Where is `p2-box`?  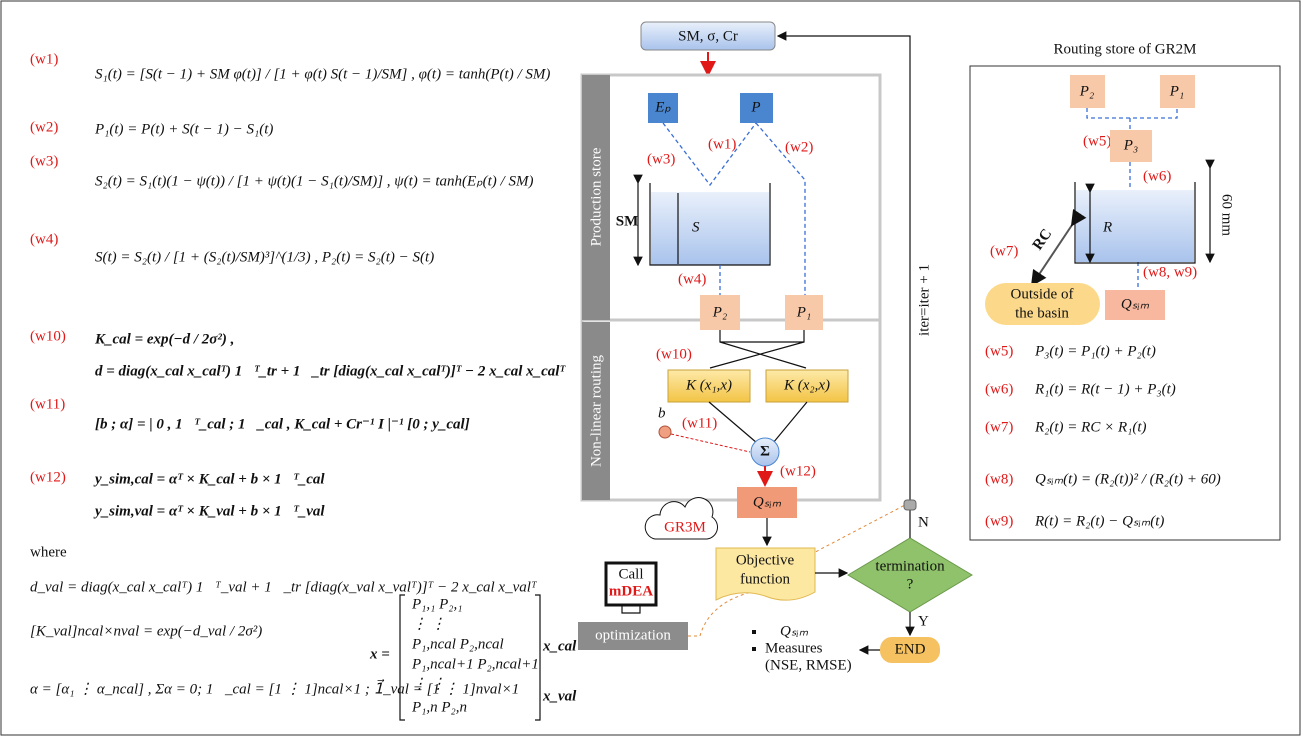
p2-box is located at coordinates (720, 312).